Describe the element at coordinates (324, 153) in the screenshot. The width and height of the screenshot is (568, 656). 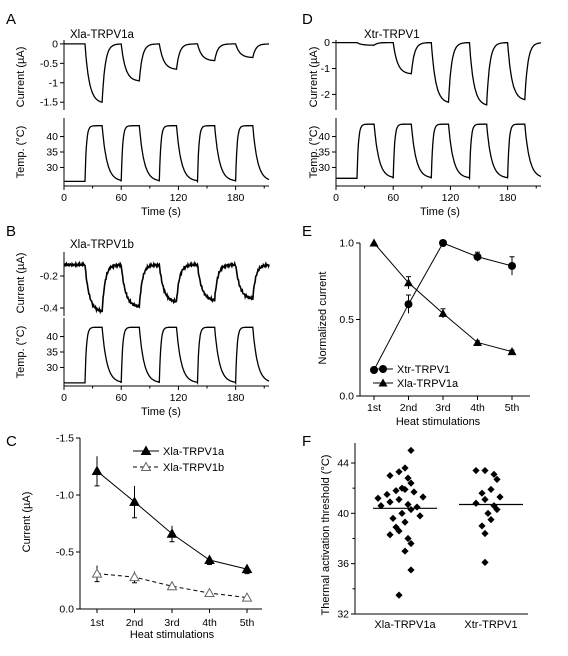
I see `panel-D-temp-ytick-label: 35` at that location.